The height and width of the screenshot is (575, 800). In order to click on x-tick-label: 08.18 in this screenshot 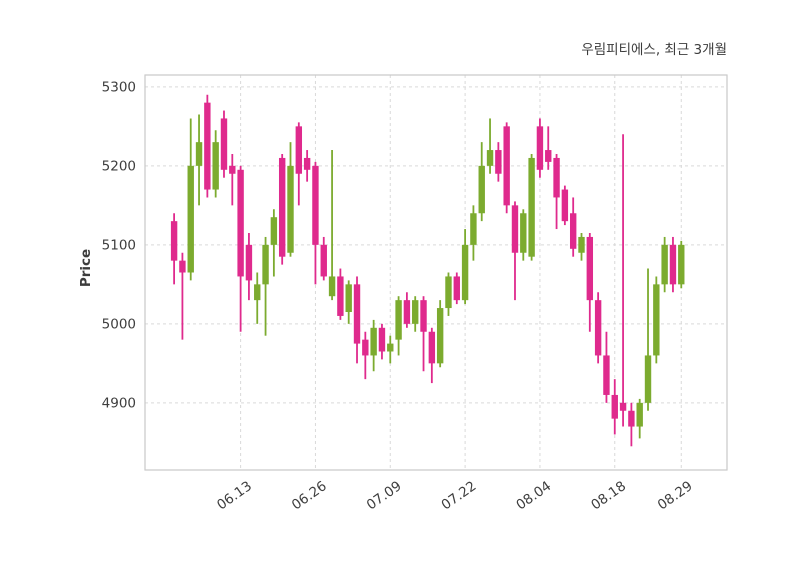, I will do `click(608, 495)`.